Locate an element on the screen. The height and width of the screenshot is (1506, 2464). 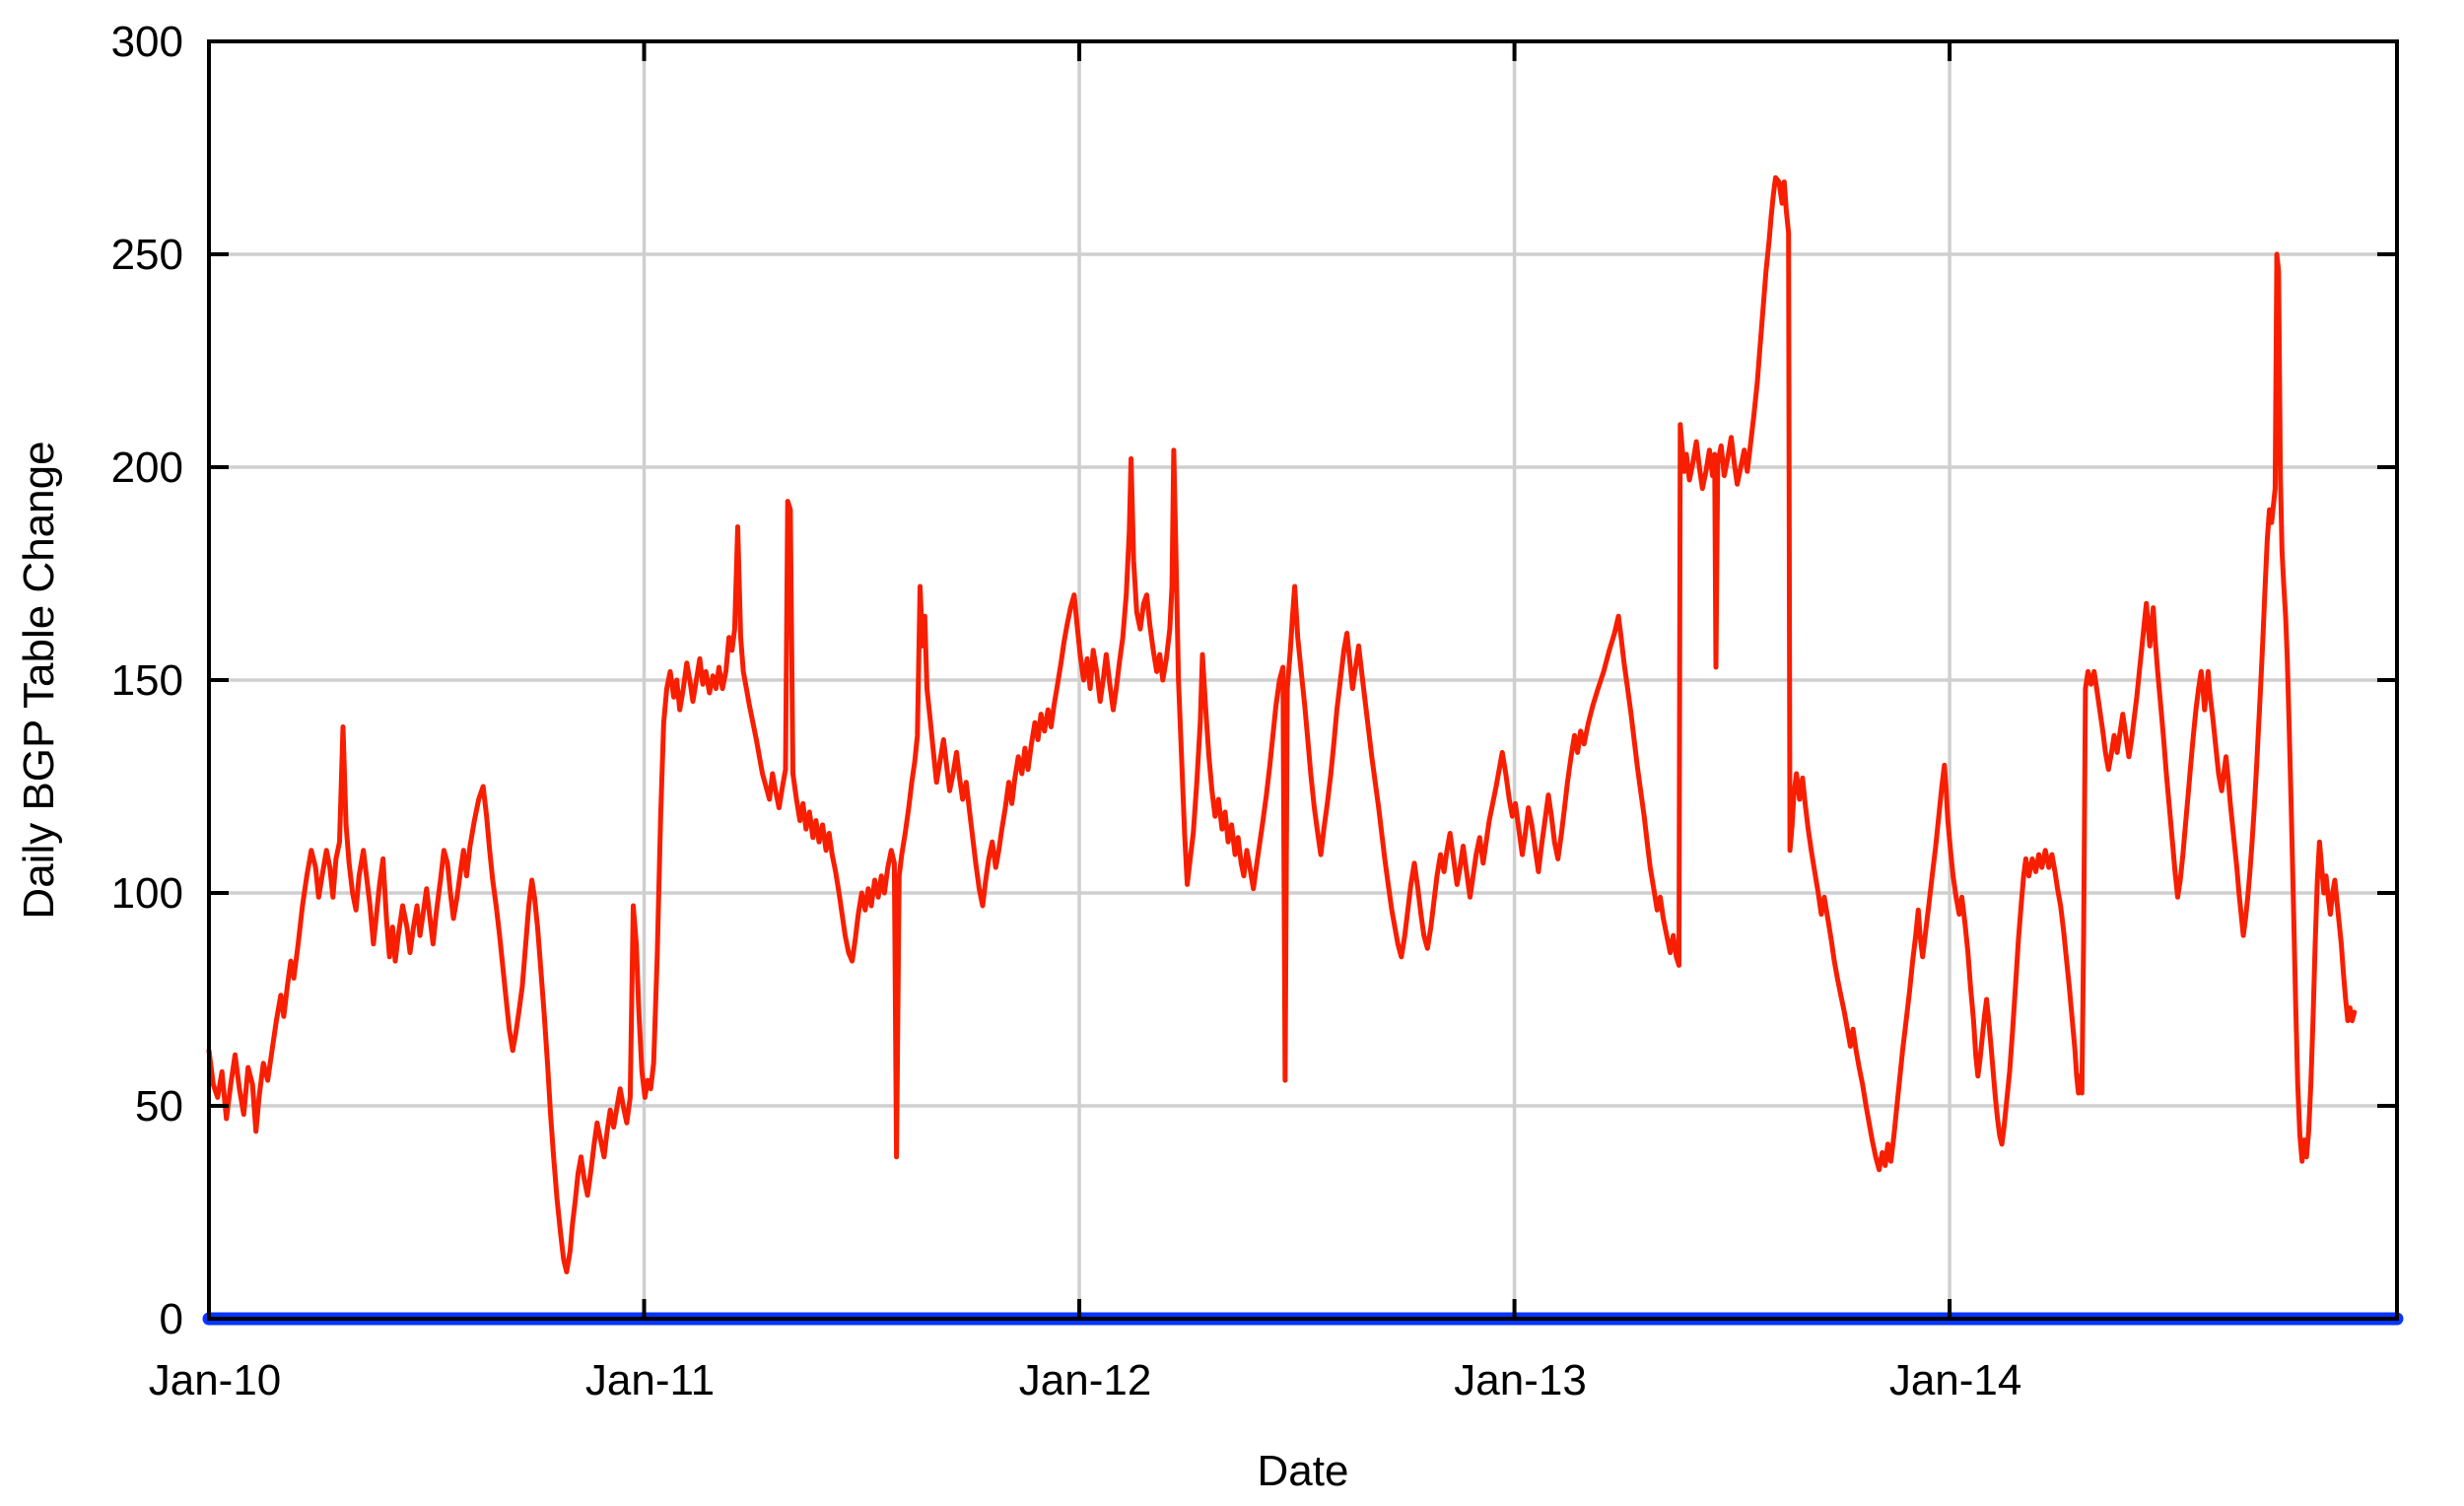
x-tick-label: Jan-12 is located at coordinates (1085, 1380).